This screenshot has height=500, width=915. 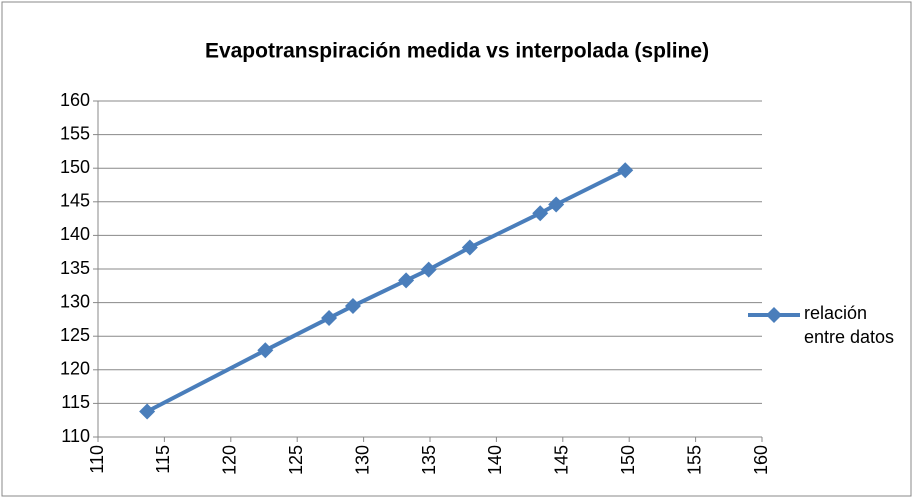 I want to click on y-tick-label: 145, so click(x=75, y=201).